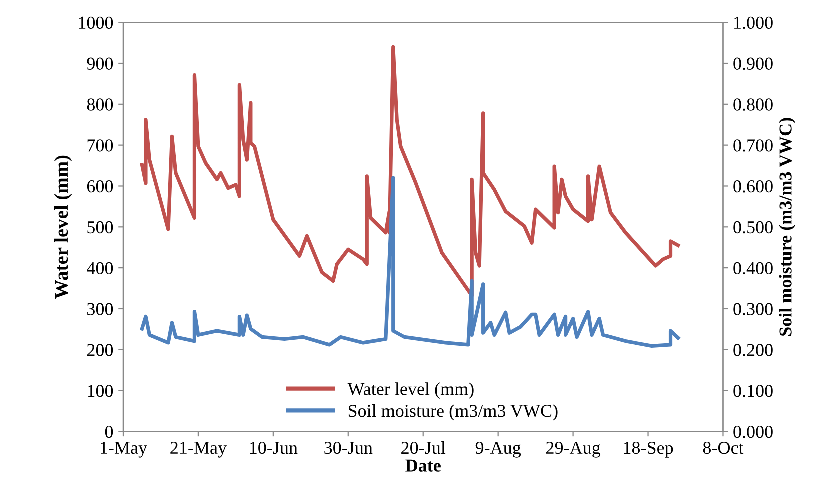 This screenshot has height=502, width=840. What do you see at coordinates (124, 450) in the screenshot?
I see `x-tick-label: 1-May` at bounding box center [124, 450].